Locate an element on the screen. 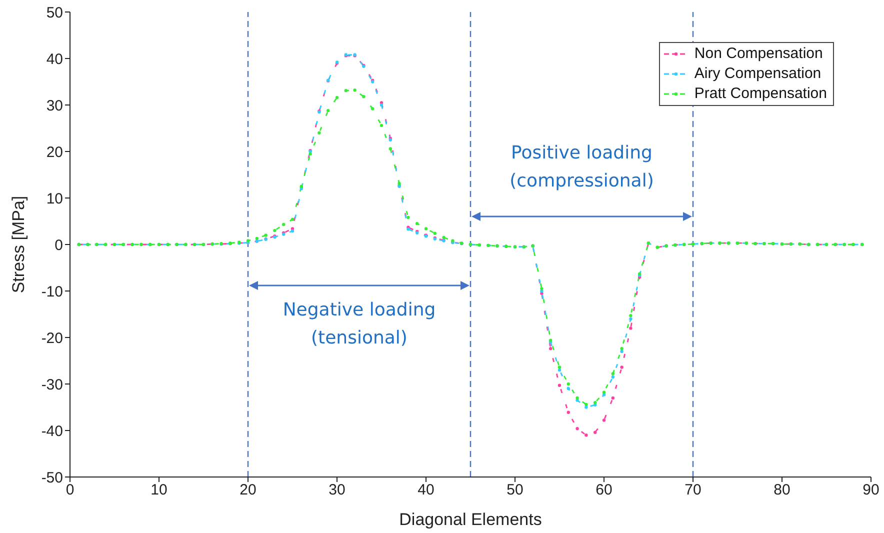 The image size is (884, 533). y-tick-label: -50 is located at coordinates (52, 477).